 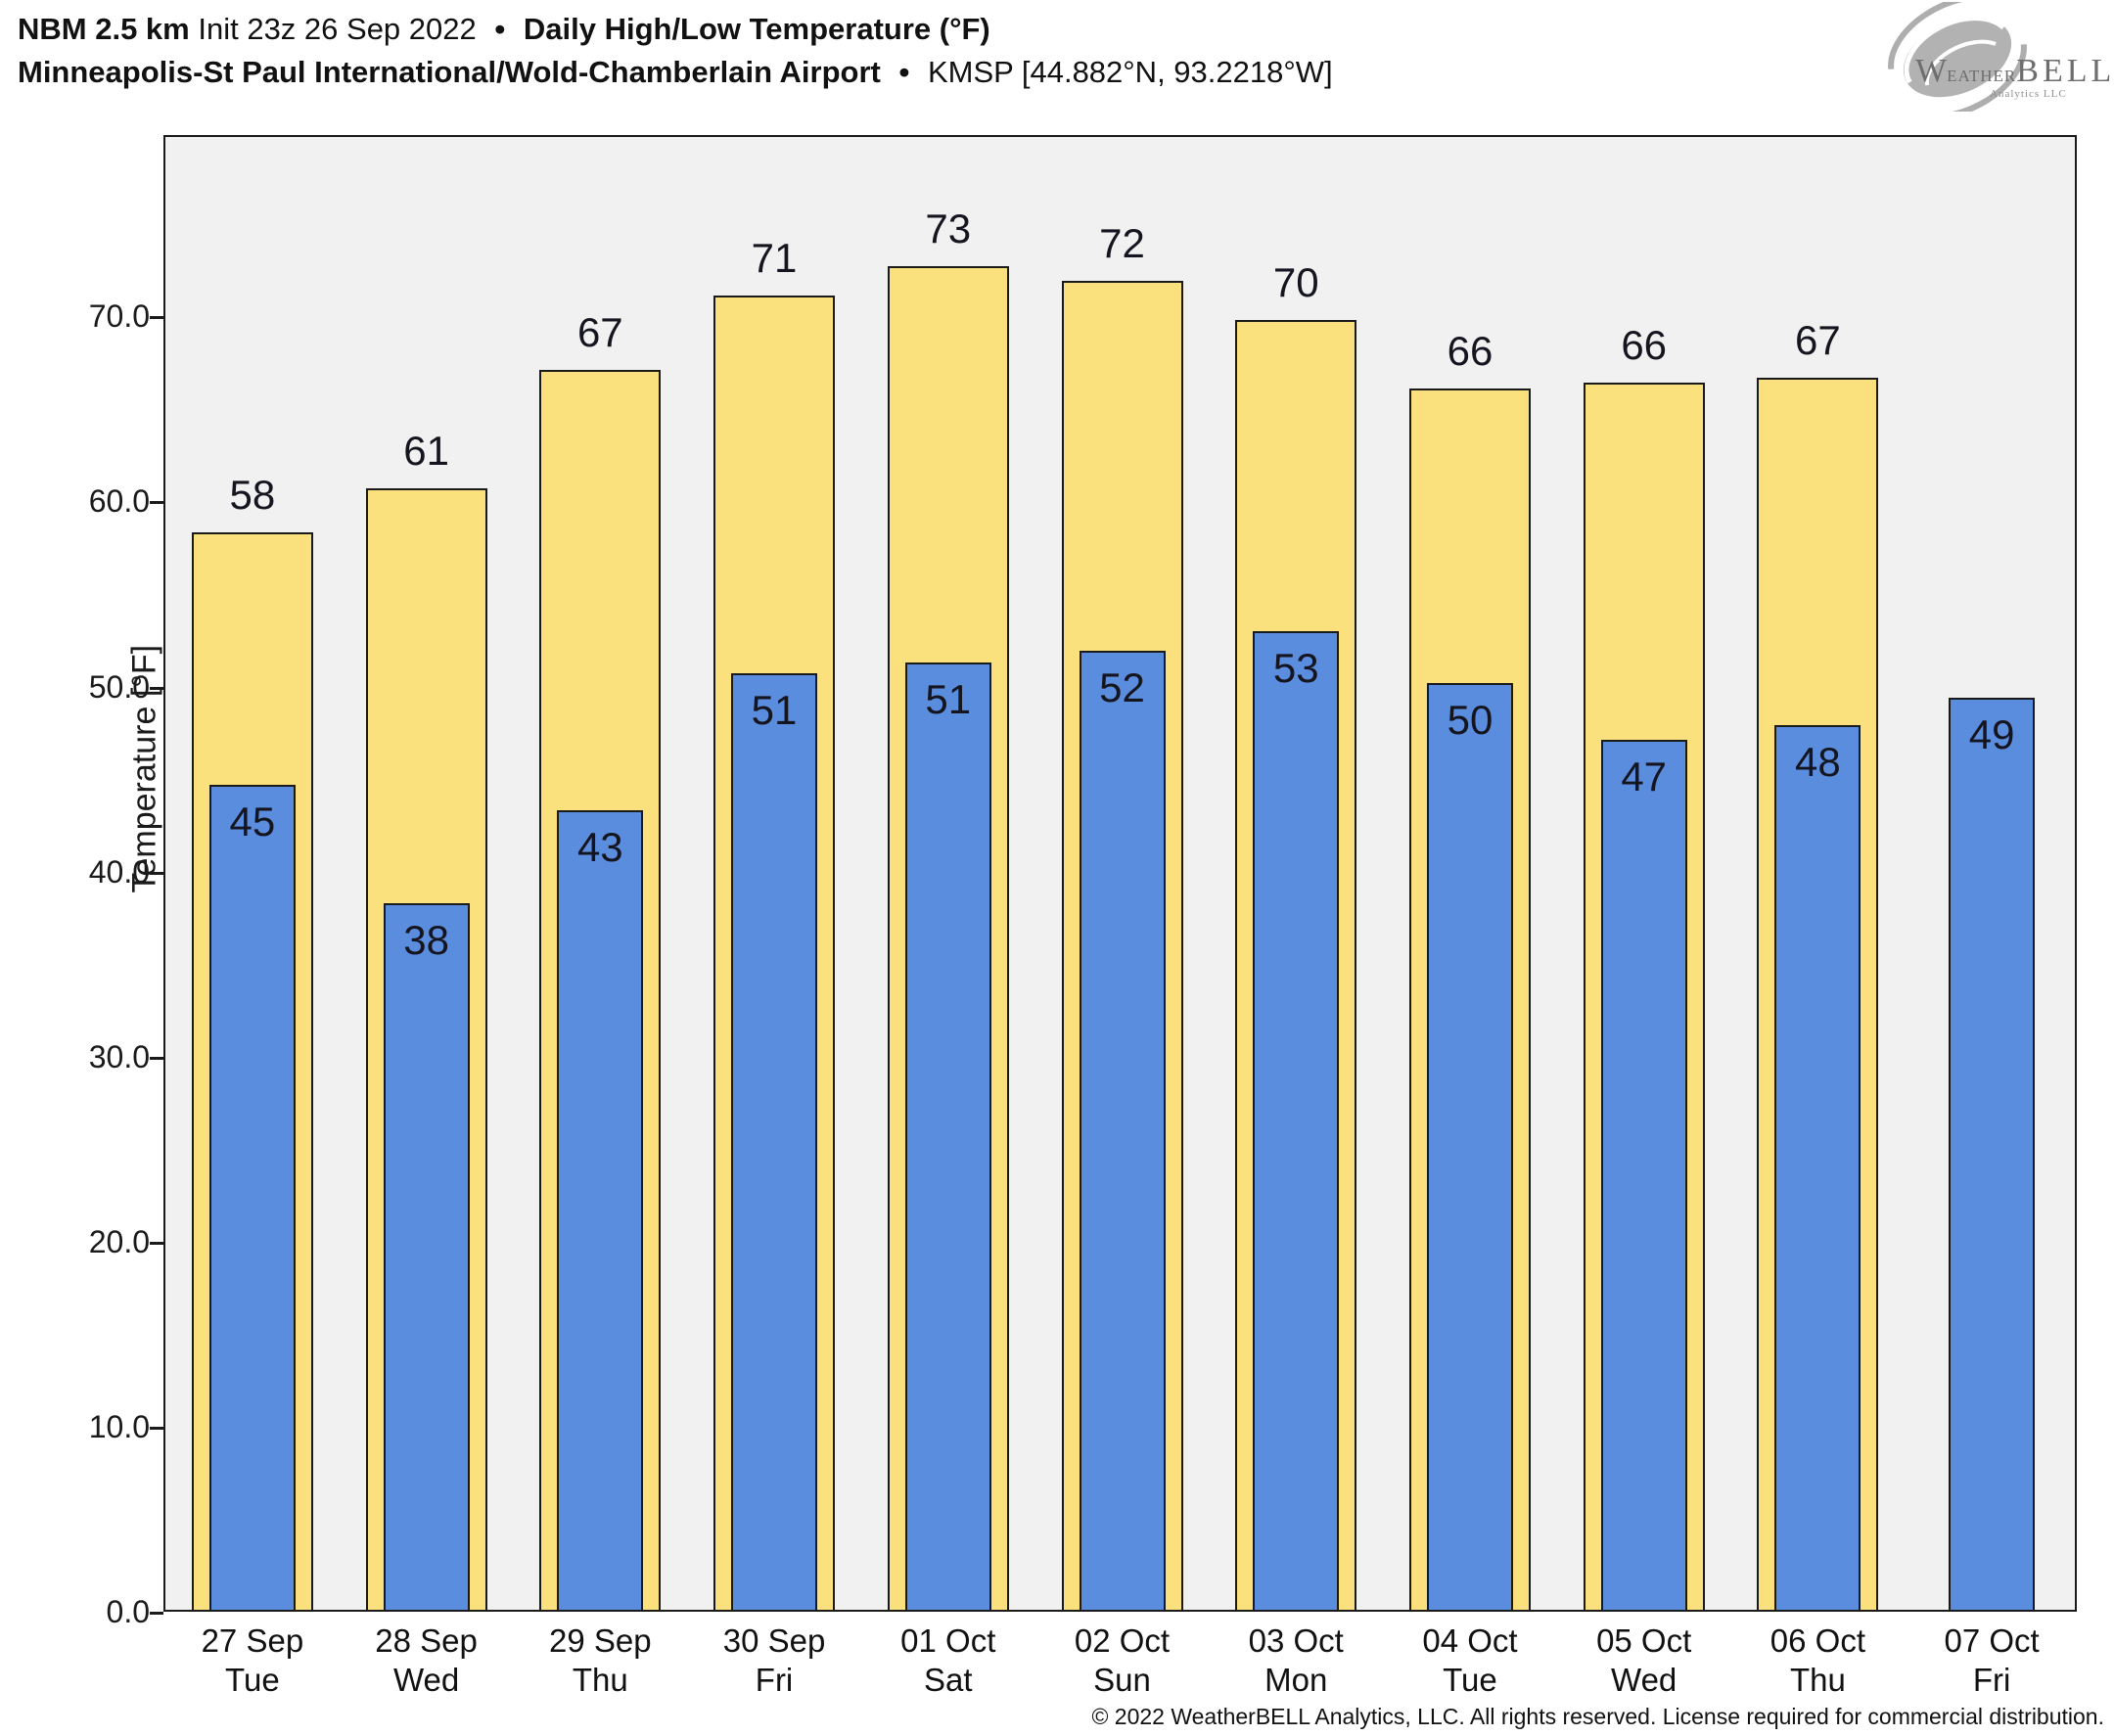 I want to click on high-temp-label: 61, so click(x=426, y=451).